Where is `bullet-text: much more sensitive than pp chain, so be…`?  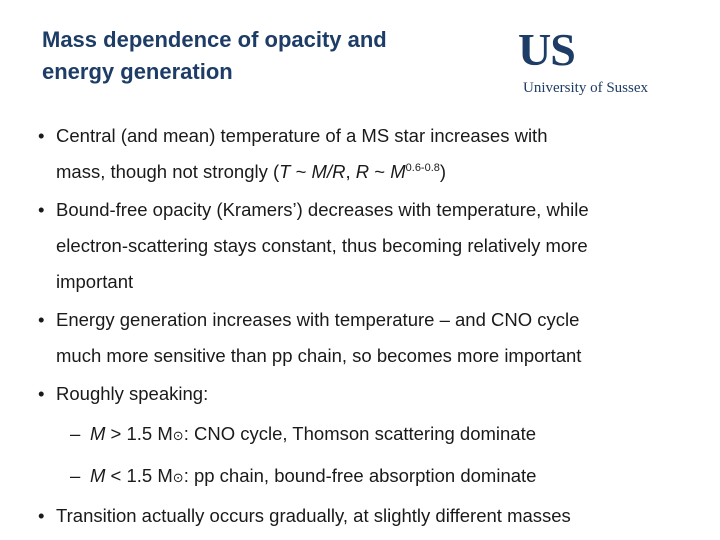
bullet-text: much more sensitive than pp chain, so be… is located at coordinates (319, 355).